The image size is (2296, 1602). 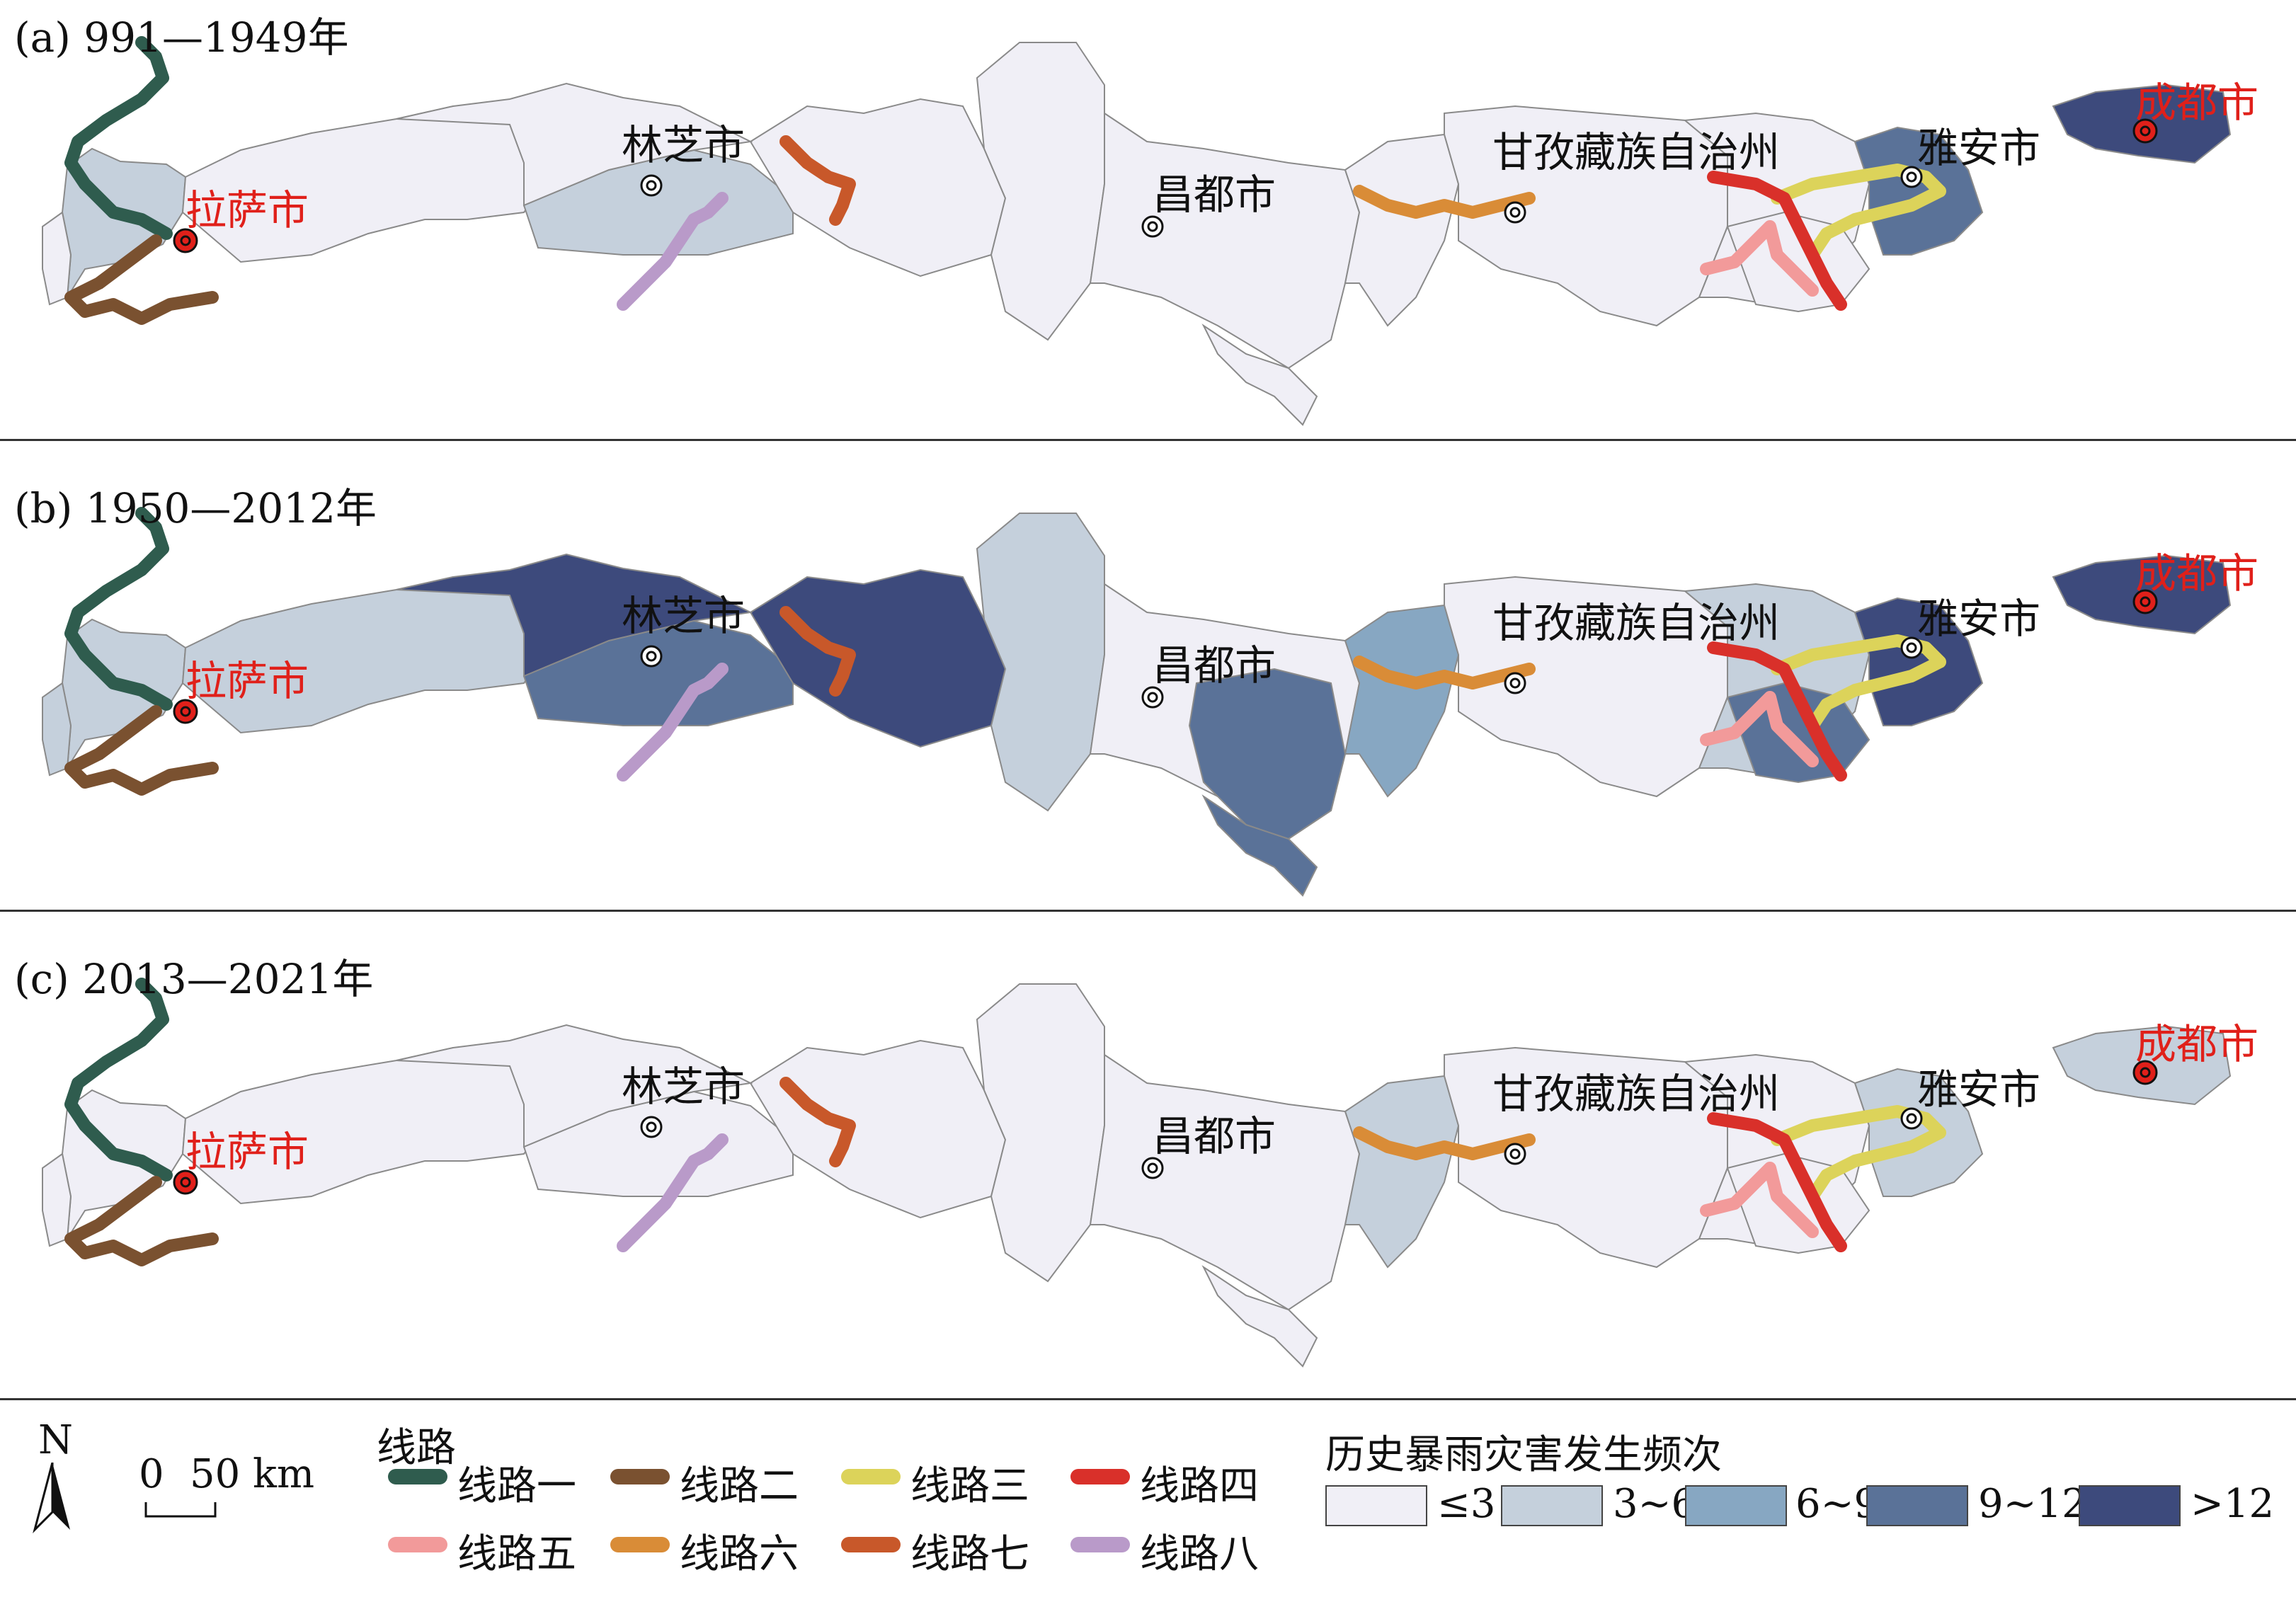 I want to click on freq-class-1-label: ≤3, so click(x=1466, y=1504).